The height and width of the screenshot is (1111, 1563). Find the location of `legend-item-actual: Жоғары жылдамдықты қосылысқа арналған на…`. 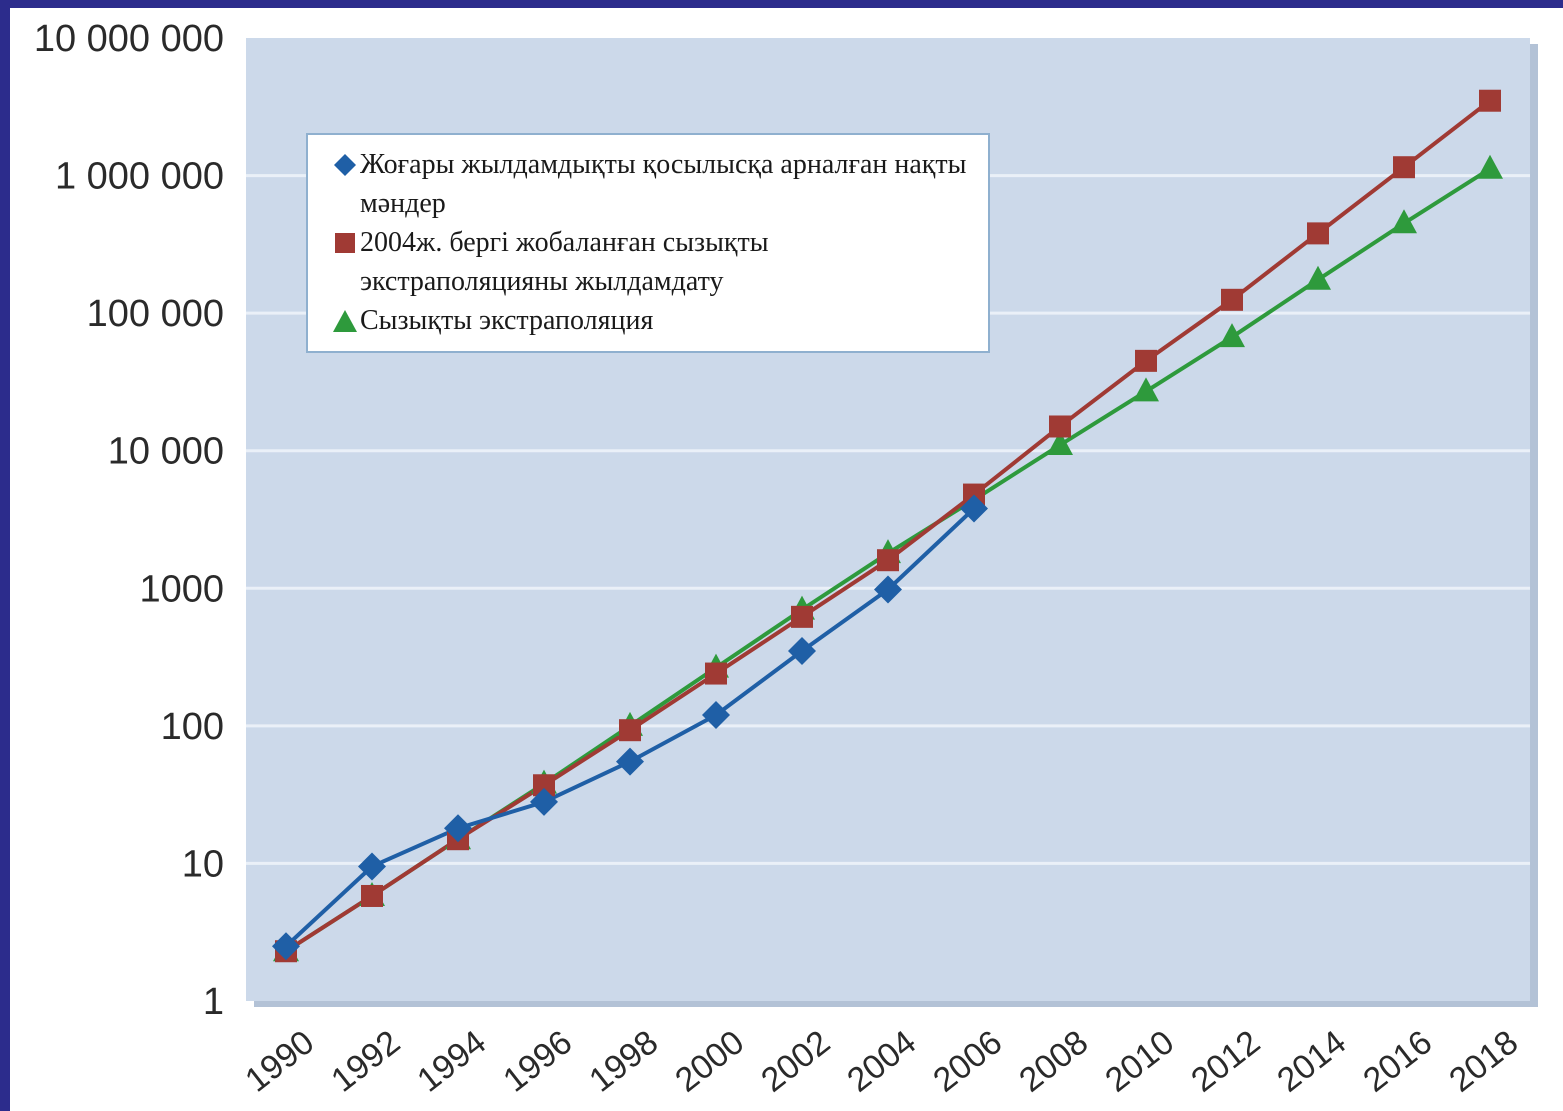

legend-item-actual: Жоғары жылдамдықты қосылысқа арналған на… is located at coordinates (653, 184).